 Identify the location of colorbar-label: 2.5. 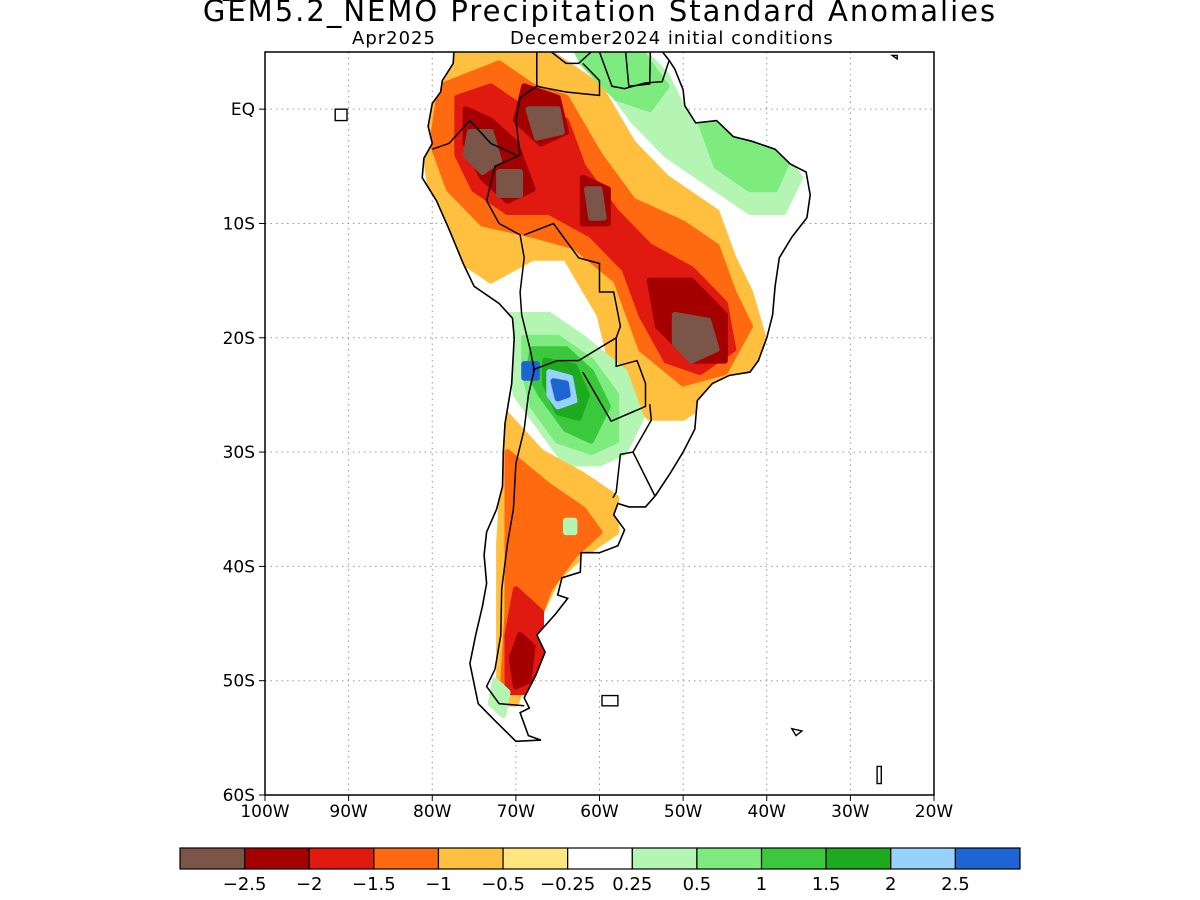
(955, 884).